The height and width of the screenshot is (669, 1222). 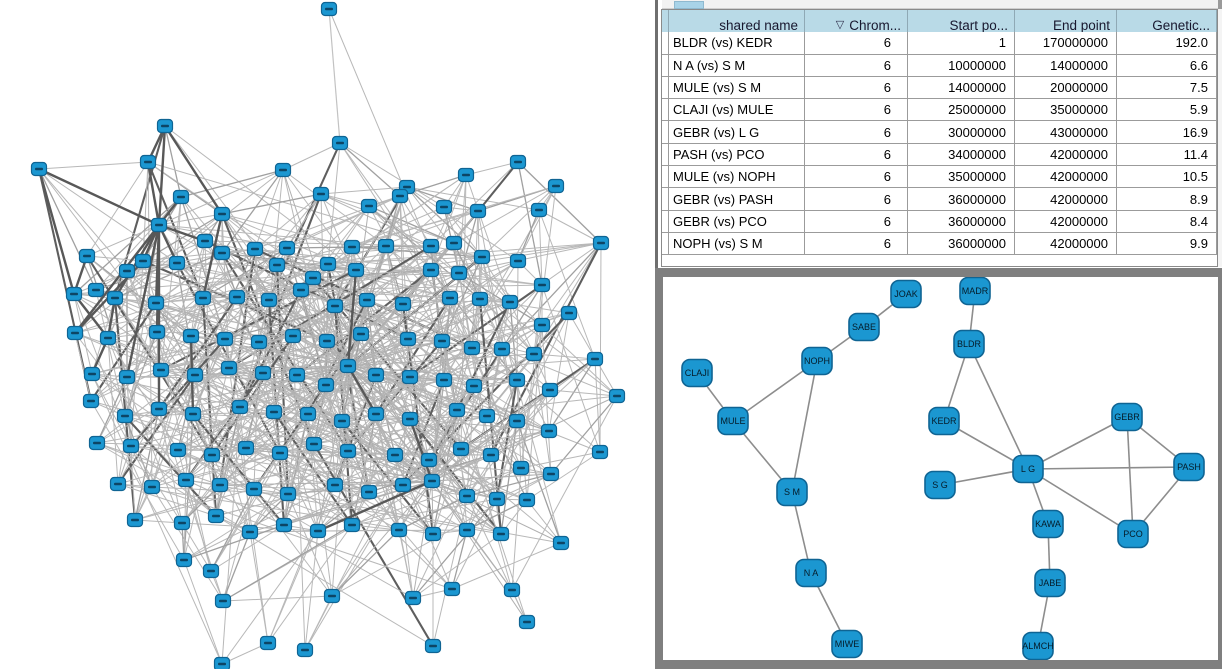 What do you see at coordinates (1048, 524) in the screenshot?
I see `network-node-kawa: KAWA` at bounding box center [1048, 524].